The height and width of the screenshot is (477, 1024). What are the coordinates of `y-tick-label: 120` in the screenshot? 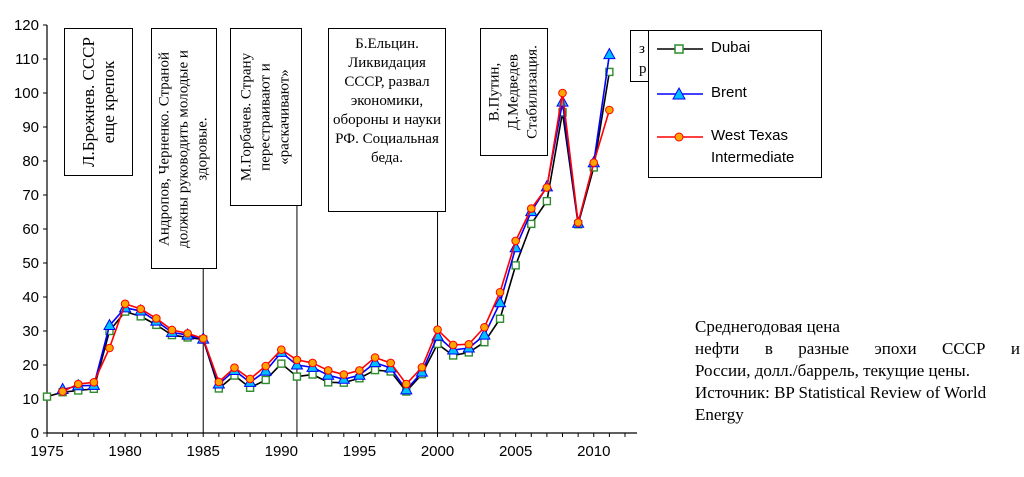 It's located at (26, 25).